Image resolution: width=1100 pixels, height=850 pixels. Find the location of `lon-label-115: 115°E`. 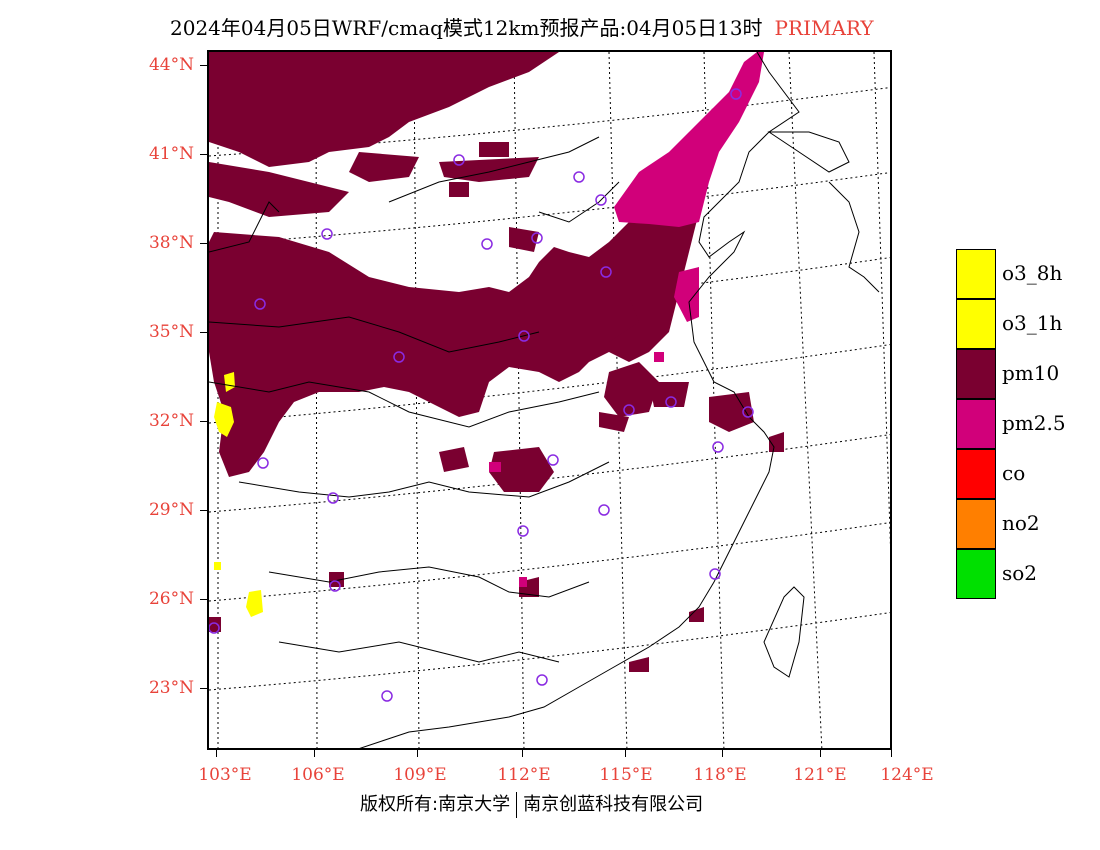

lon-label-115: 115°E is located at coordinates (626, 775).